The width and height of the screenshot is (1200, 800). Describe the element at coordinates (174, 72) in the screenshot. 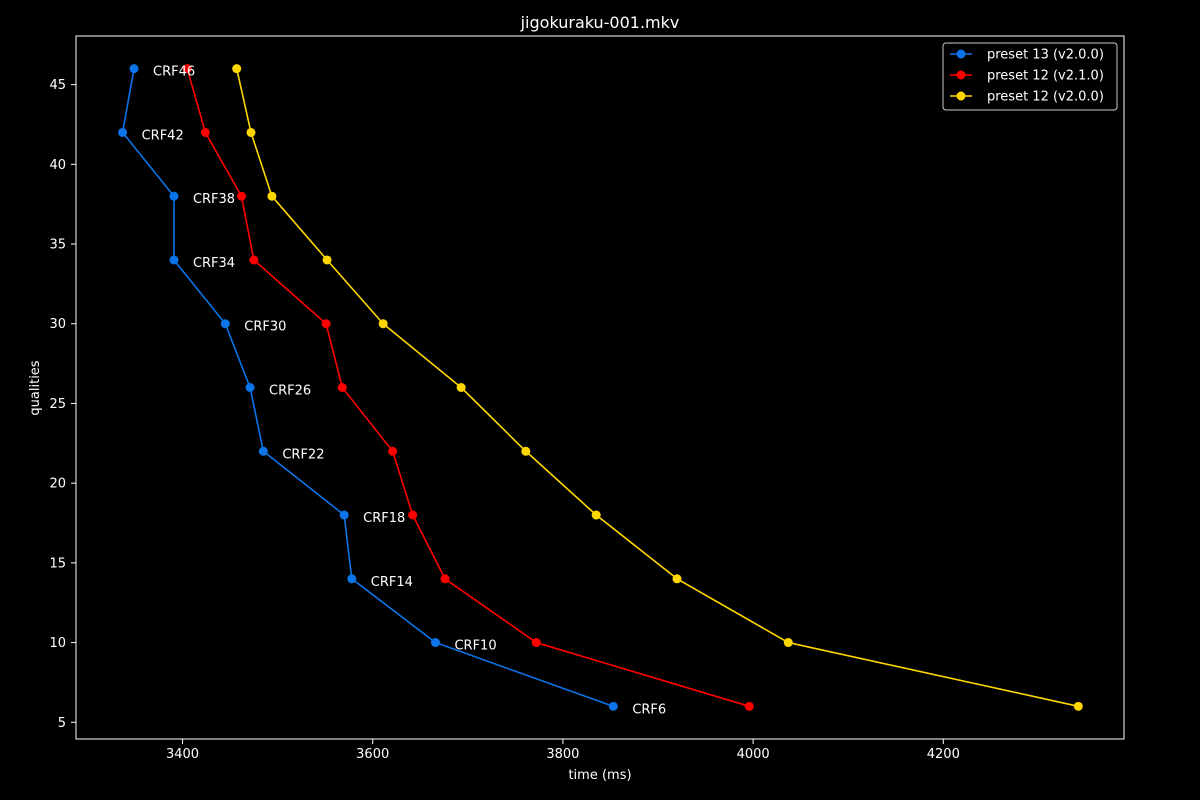

I see `crf-annotation: CRF46` at that location.